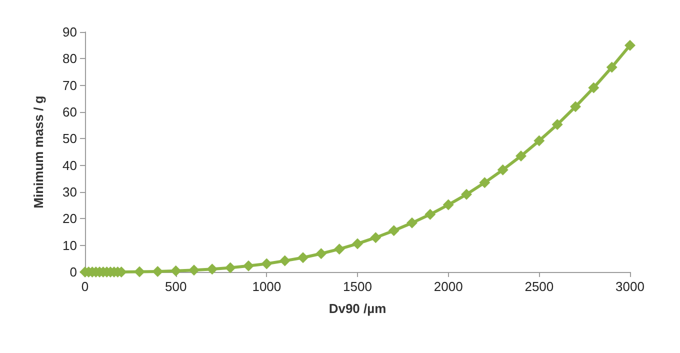 The image size is (680, 353). Describe the element at coordinates (630, 286) in the screenshot. I see `x-tick-label: 3000` at that location.